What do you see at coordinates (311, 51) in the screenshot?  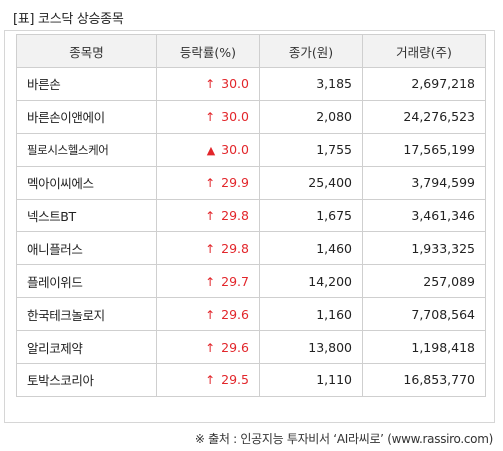 I see `header-close-price: 종가(원)` at bounding box center [311, 51].